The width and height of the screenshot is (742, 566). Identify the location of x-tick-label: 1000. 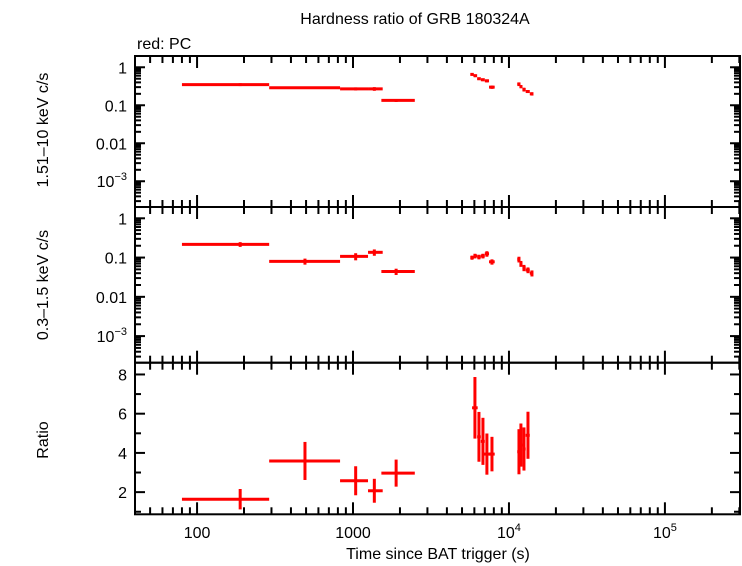
(353, 533).